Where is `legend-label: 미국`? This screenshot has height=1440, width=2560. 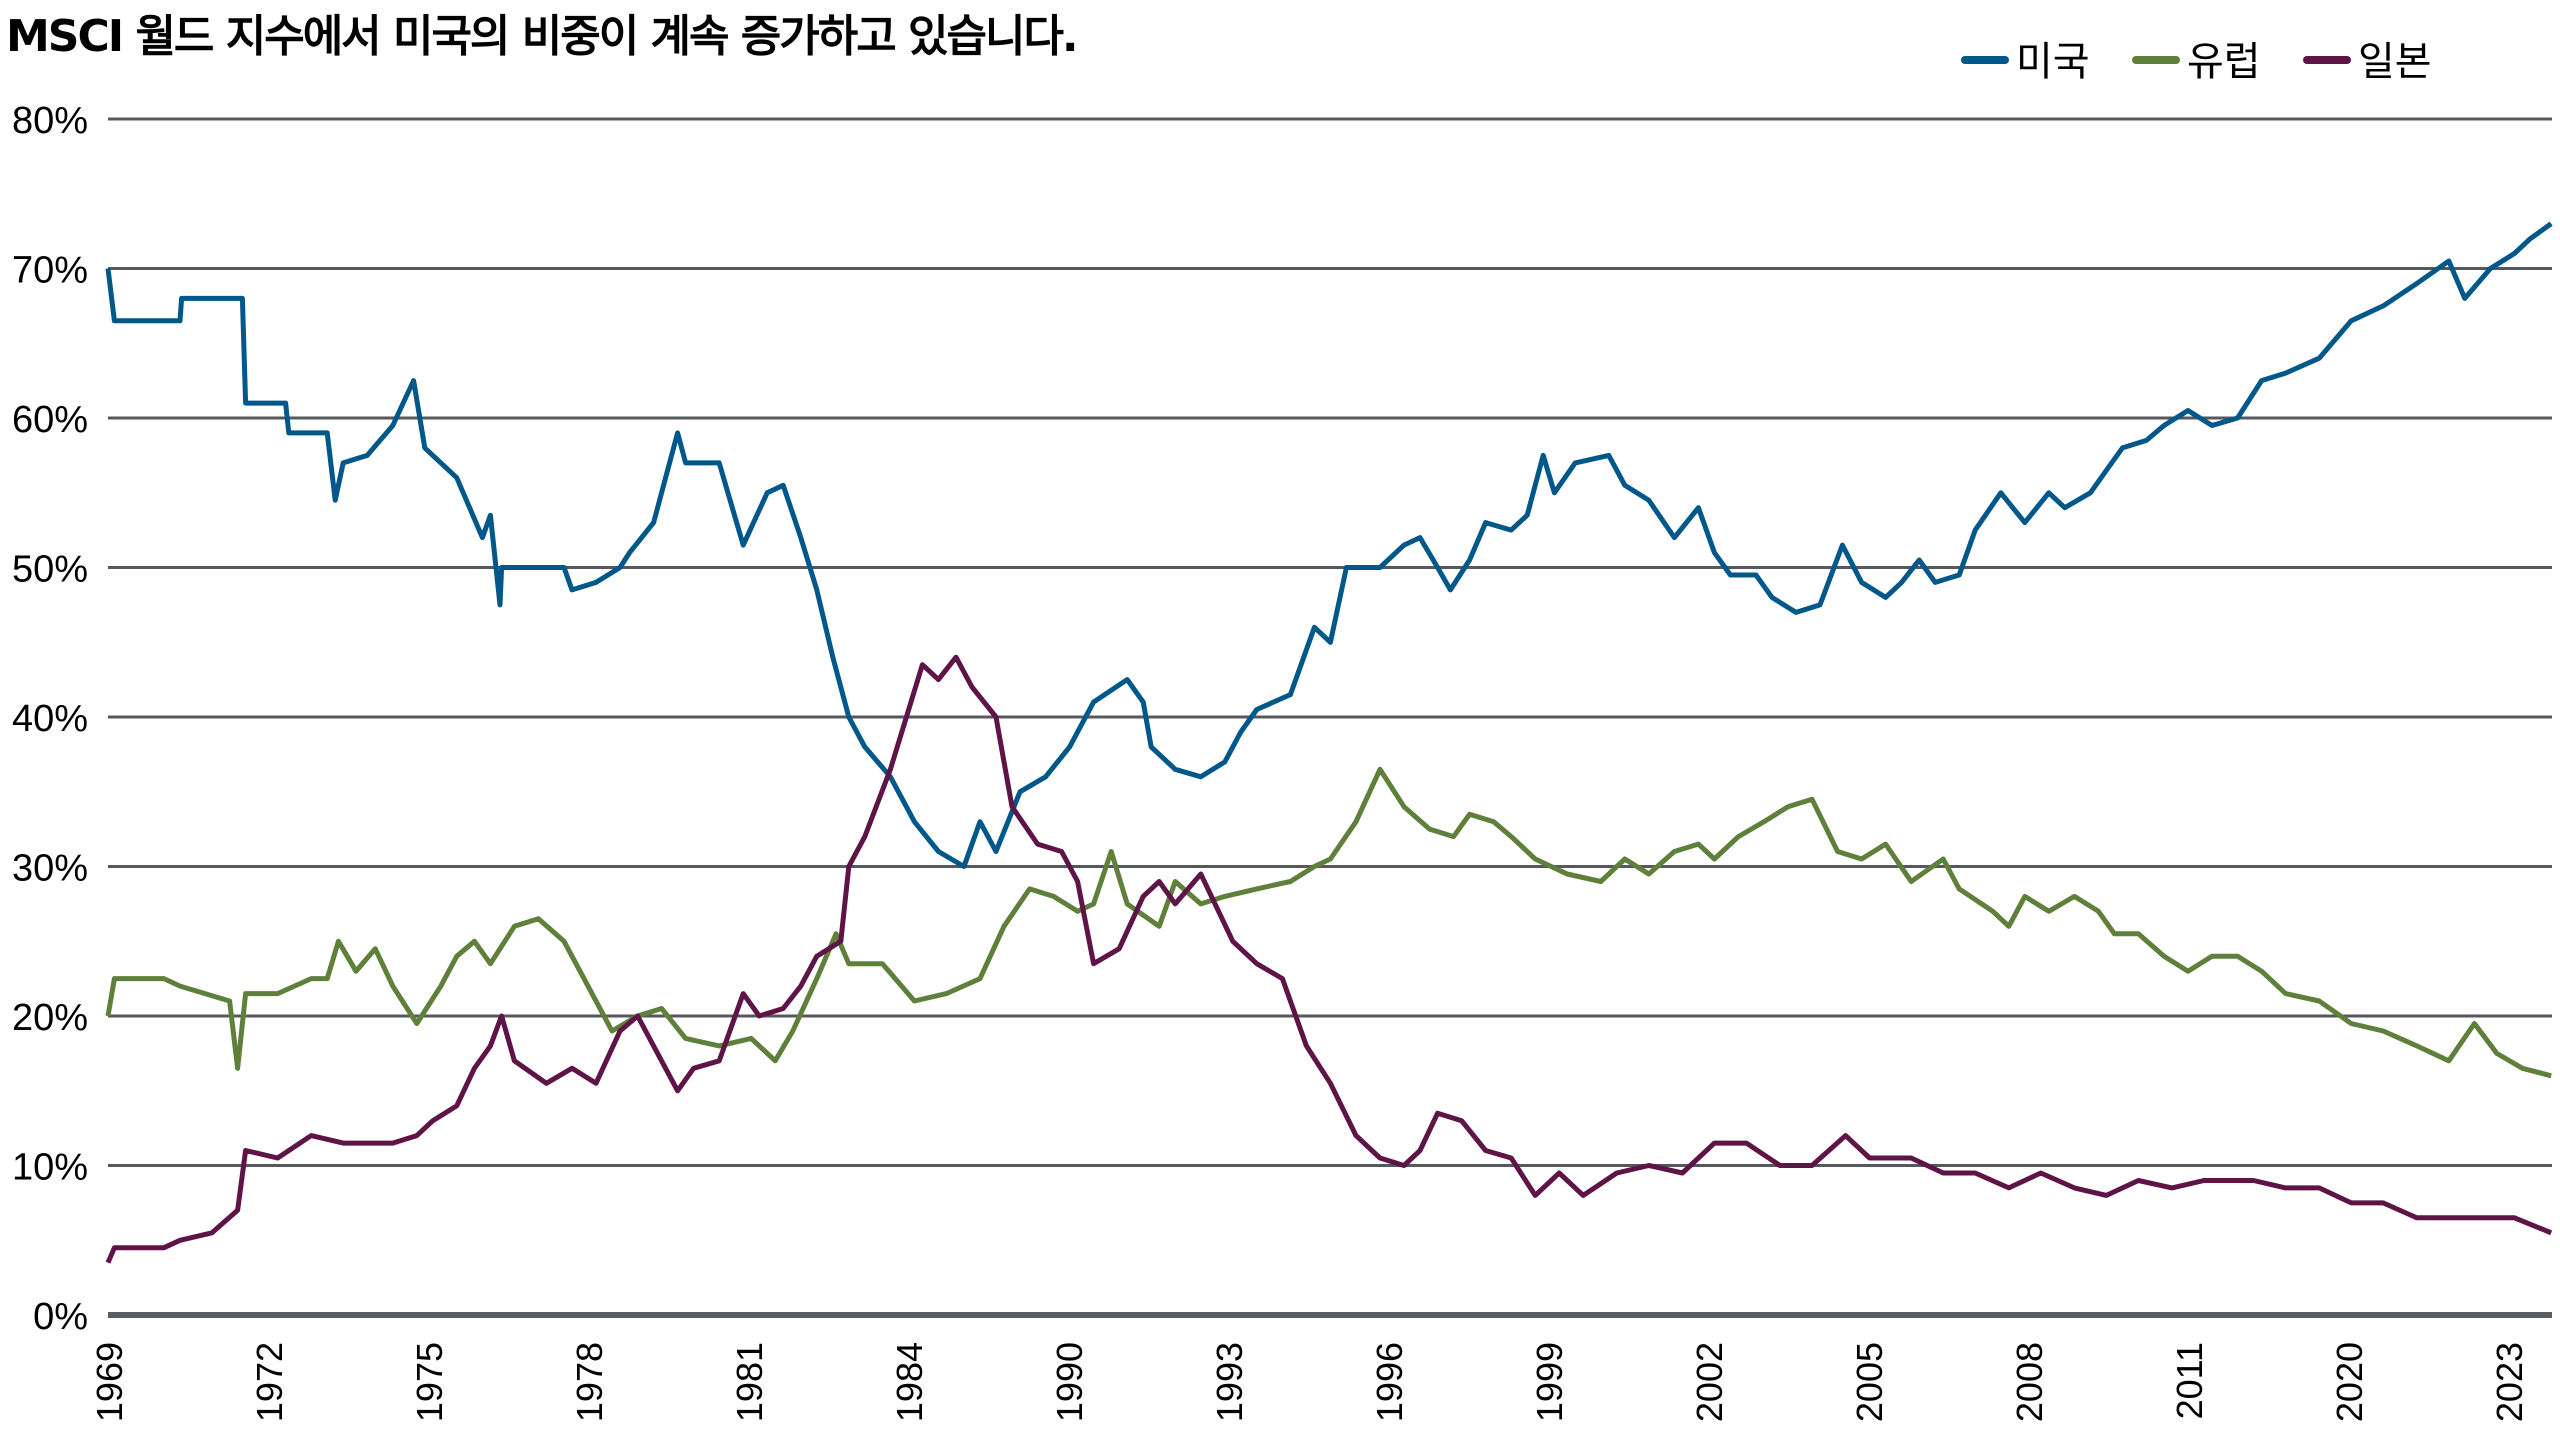 legend-label: 미국 is located at coordinates (2053, 62).